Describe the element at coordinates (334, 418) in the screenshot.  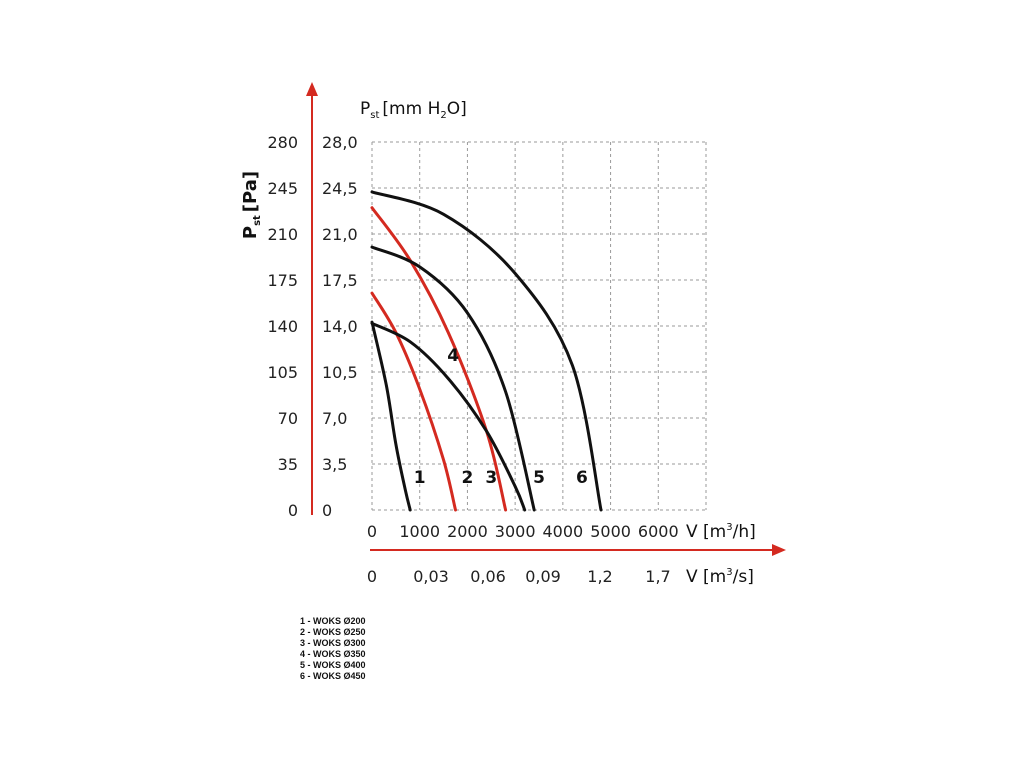
I see `y-tick-mmh2o: 7,0` at that location.